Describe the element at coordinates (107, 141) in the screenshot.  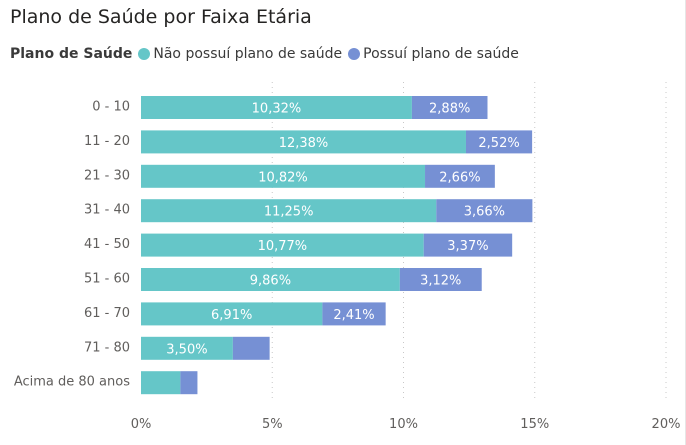
I see `y-category-label: 11 - 20` at that location.